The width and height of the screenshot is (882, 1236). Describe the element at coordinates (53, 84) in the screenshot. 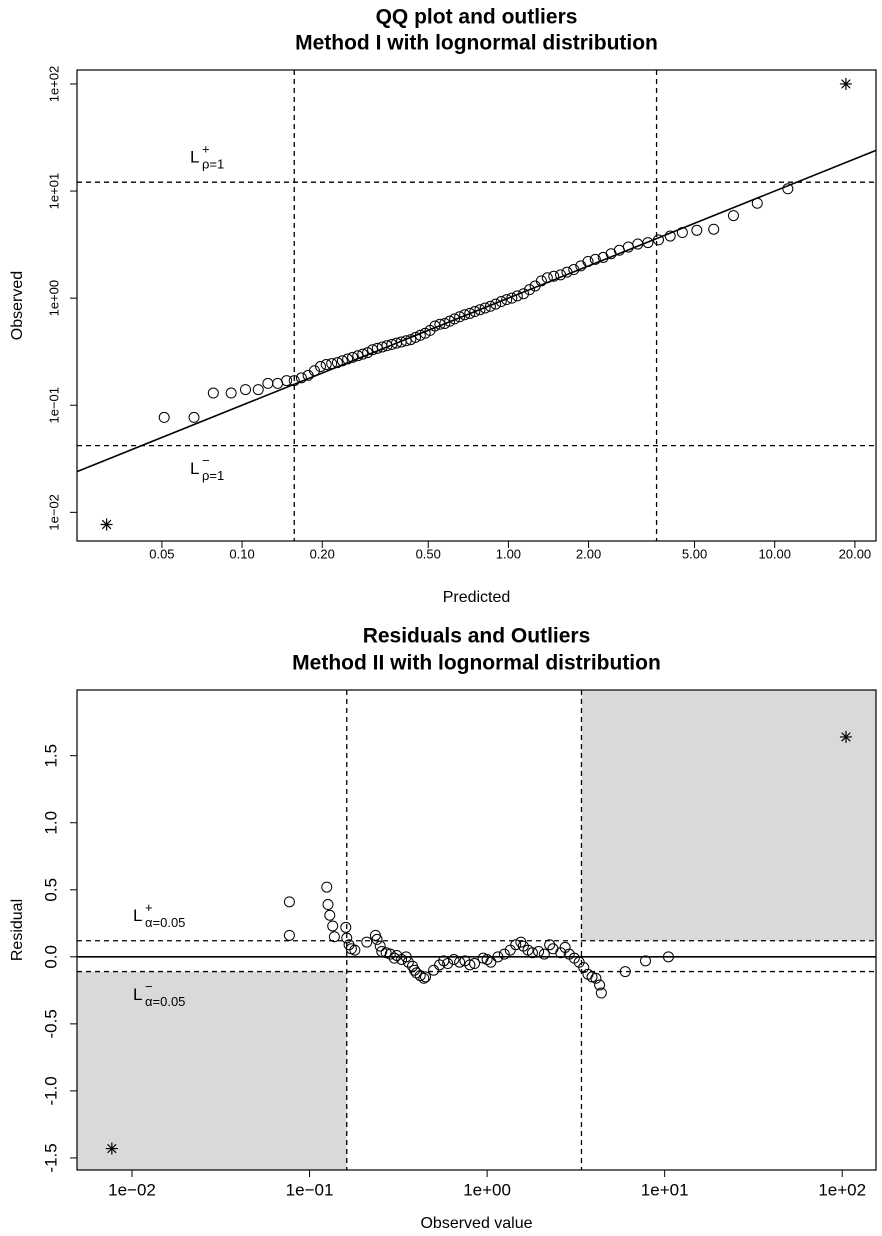

I see `y-tick-label: 1e+02` at that location.